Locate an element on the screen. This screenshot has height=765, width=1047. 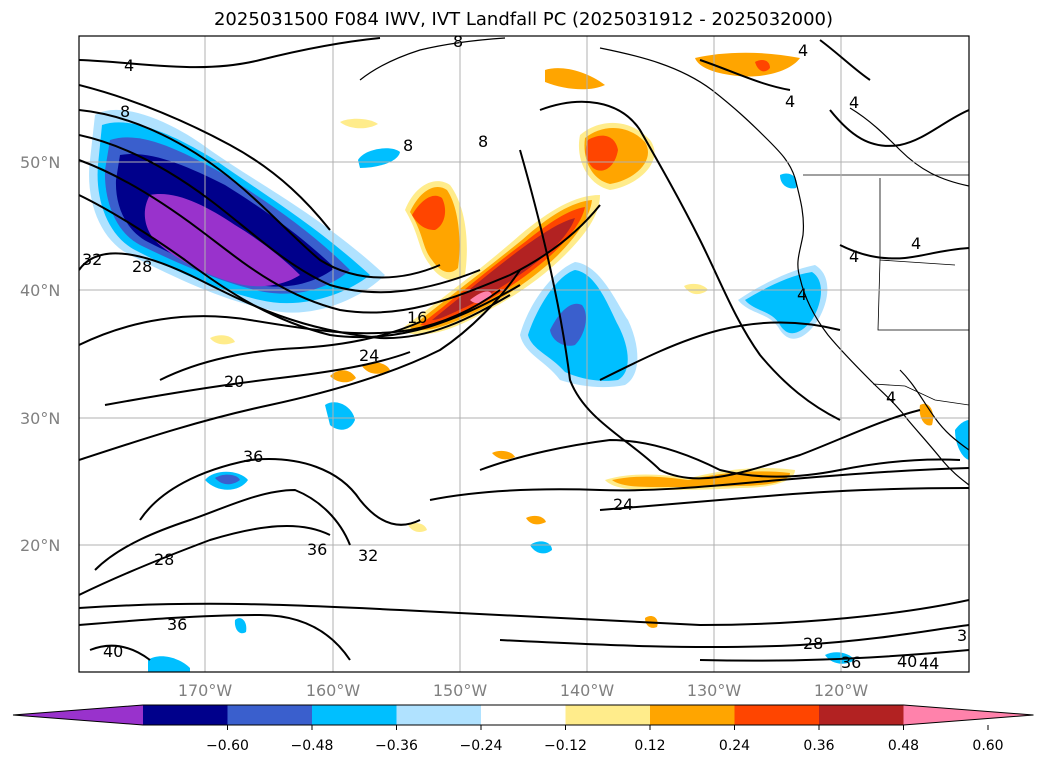
colorbar-tick-label: −0.36 is located at coordinates (396, 746).